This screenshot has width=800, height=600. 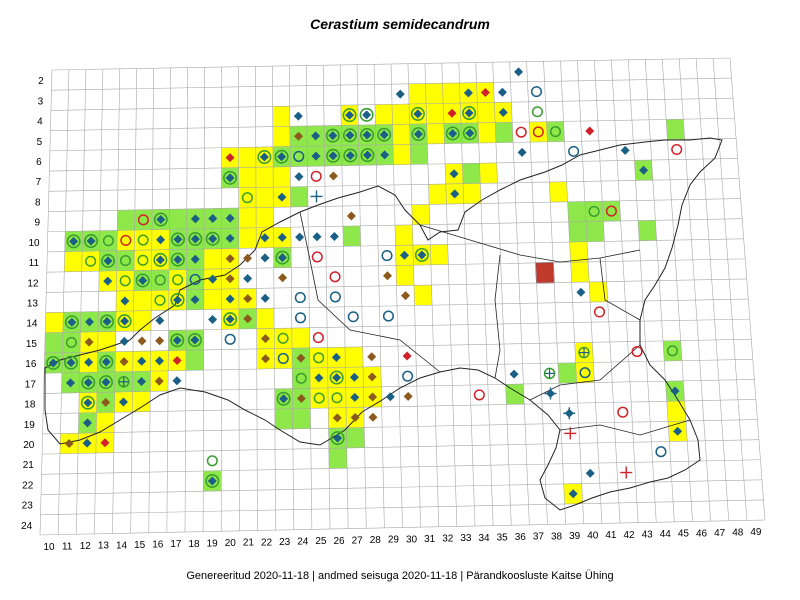 I want to click on row-label: 7, so click(x=39, y=182).